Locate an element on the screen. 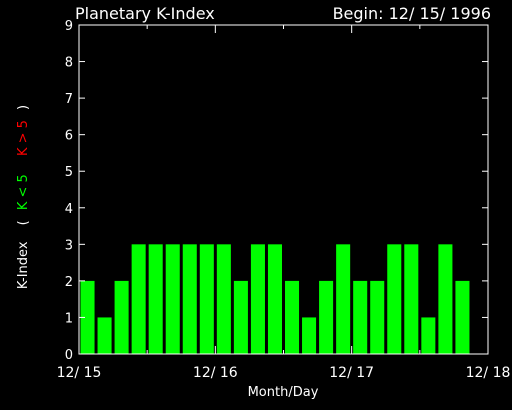 This screenshot has width=512, height=410. x-tick-label: 12/ 15 is located at coordinates (79, 373).